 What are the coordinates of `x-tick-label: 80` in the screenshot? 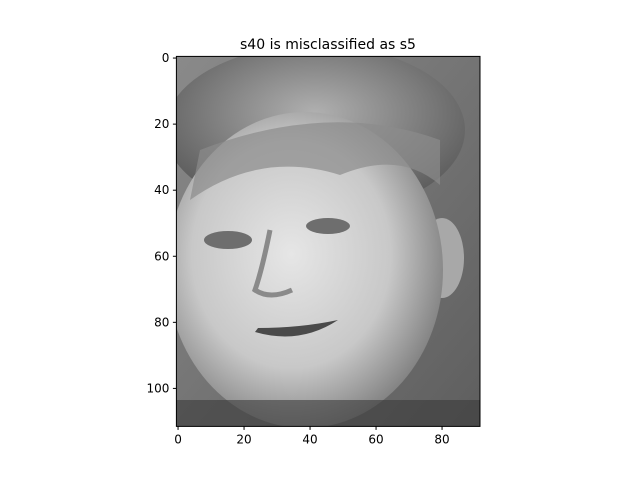 It's located at (441, 439).